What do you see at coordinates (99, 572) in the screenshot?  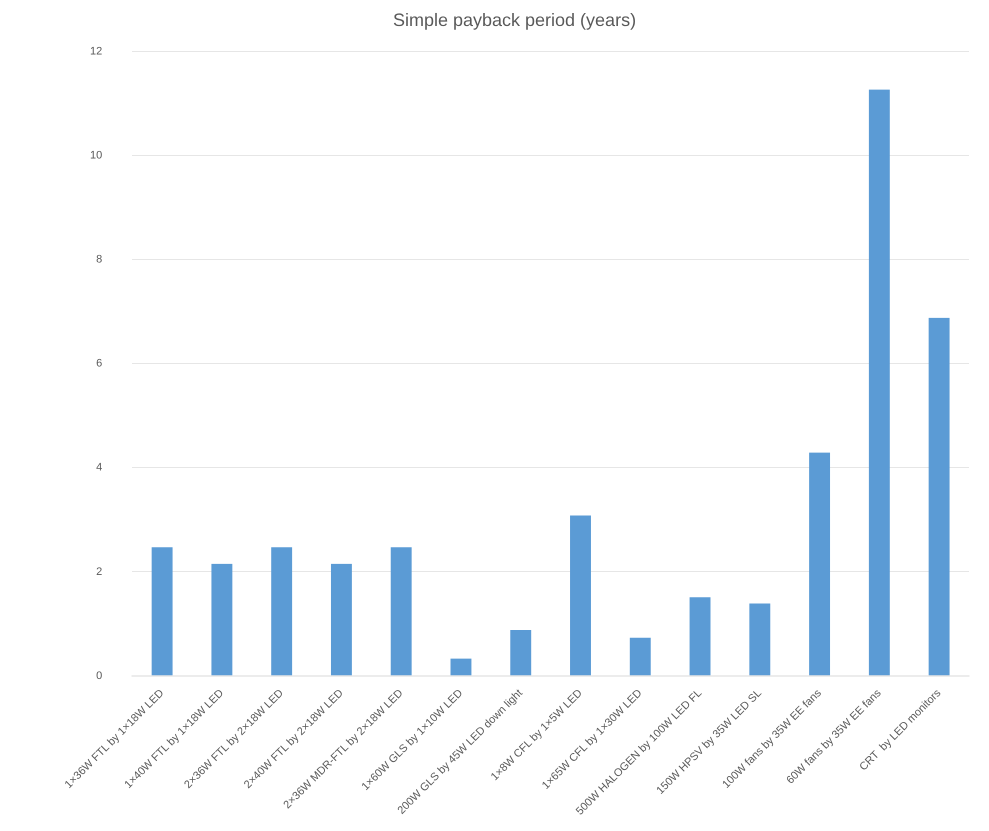 I see `y-tick-label: 2` at bounding box center [99, 572].